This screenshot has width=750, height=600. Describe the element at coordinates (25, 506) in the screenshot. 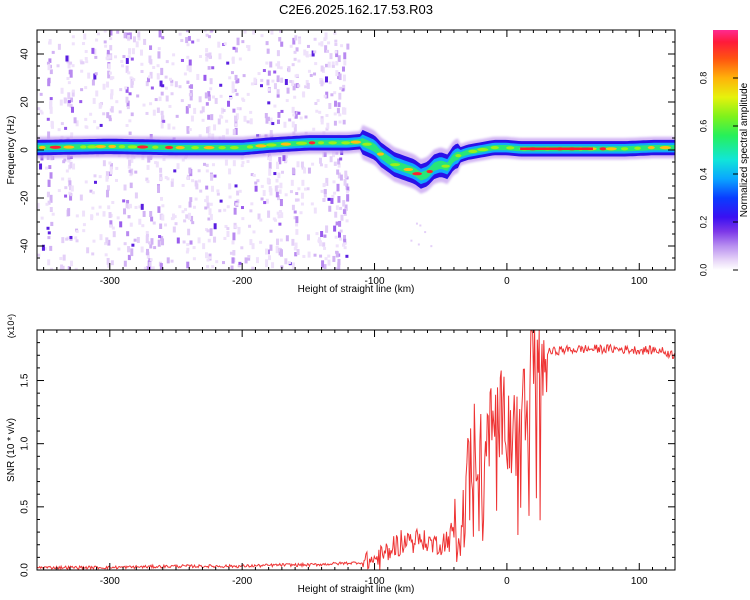

I see `y-tick-label: 0.5` at that location.